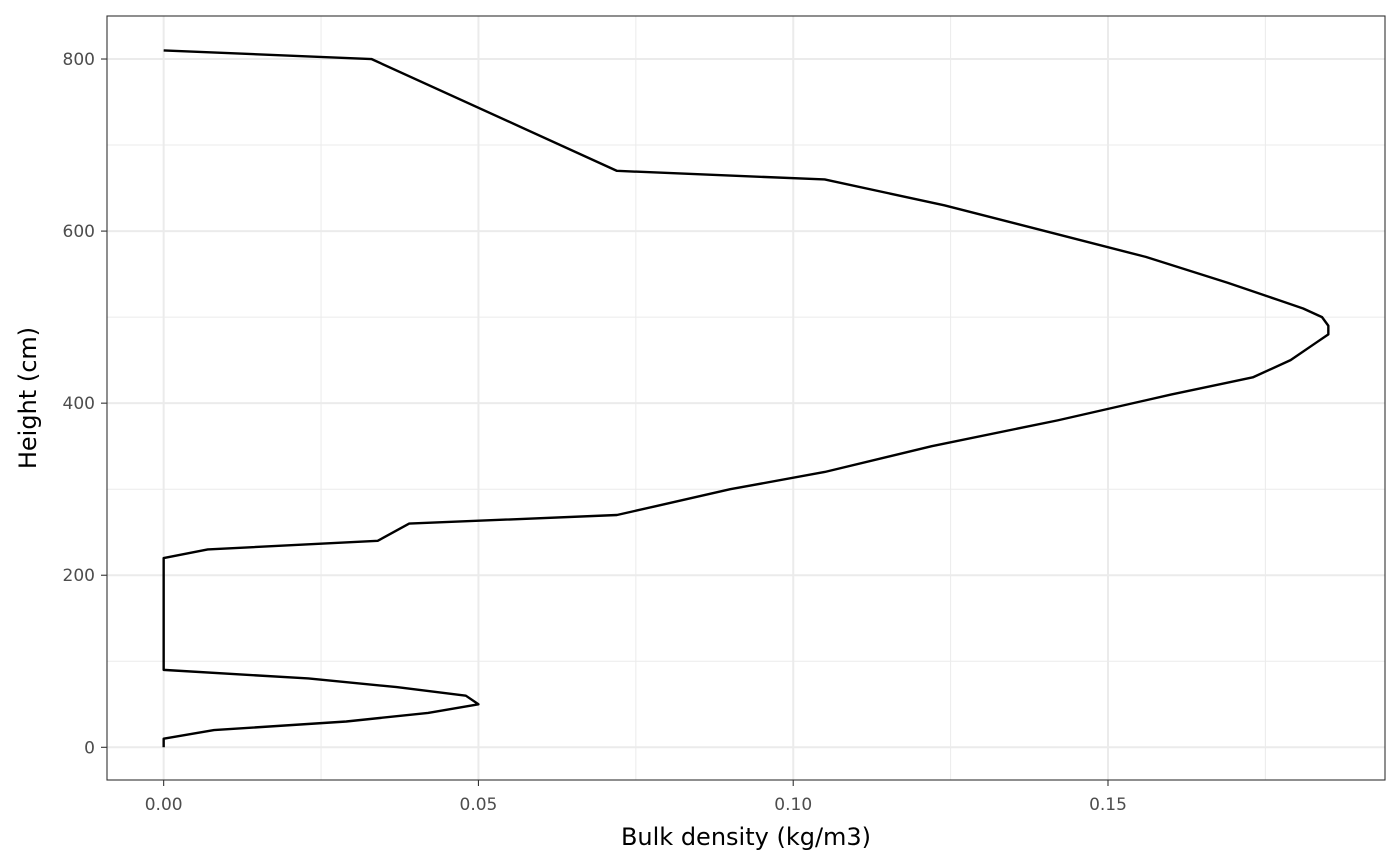  I want to click on y-tick-label: 0, so click(89, 748).